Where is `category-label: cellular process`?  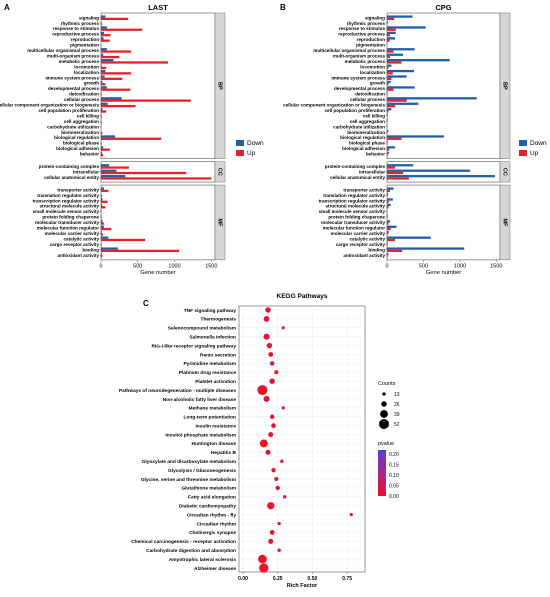 category-label: cellular process is located at coordinates (81, 99).